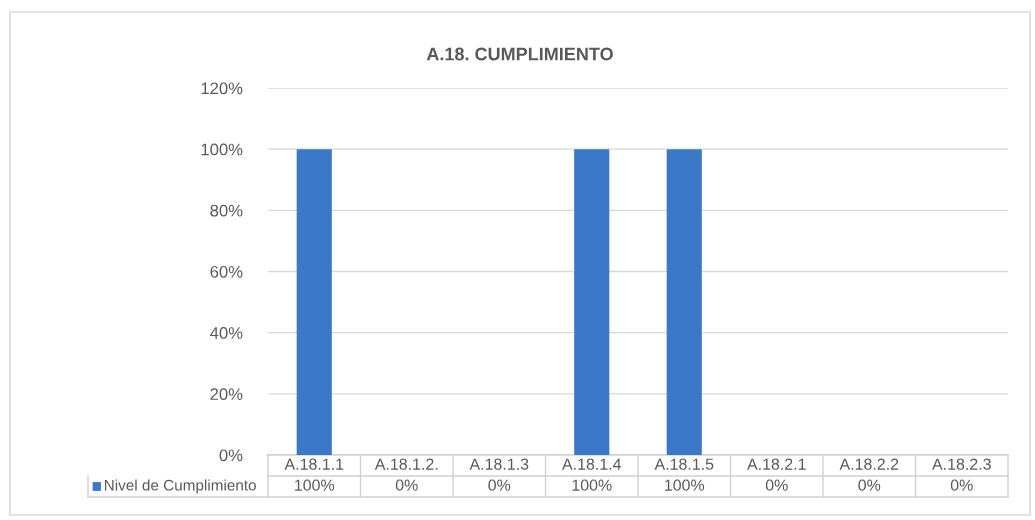 This screenshot has height=520, width=1035. Describe the element at coordinates (314, 464) in the screenshot. I see `x-tick-label: A.18.1.1` at that location.